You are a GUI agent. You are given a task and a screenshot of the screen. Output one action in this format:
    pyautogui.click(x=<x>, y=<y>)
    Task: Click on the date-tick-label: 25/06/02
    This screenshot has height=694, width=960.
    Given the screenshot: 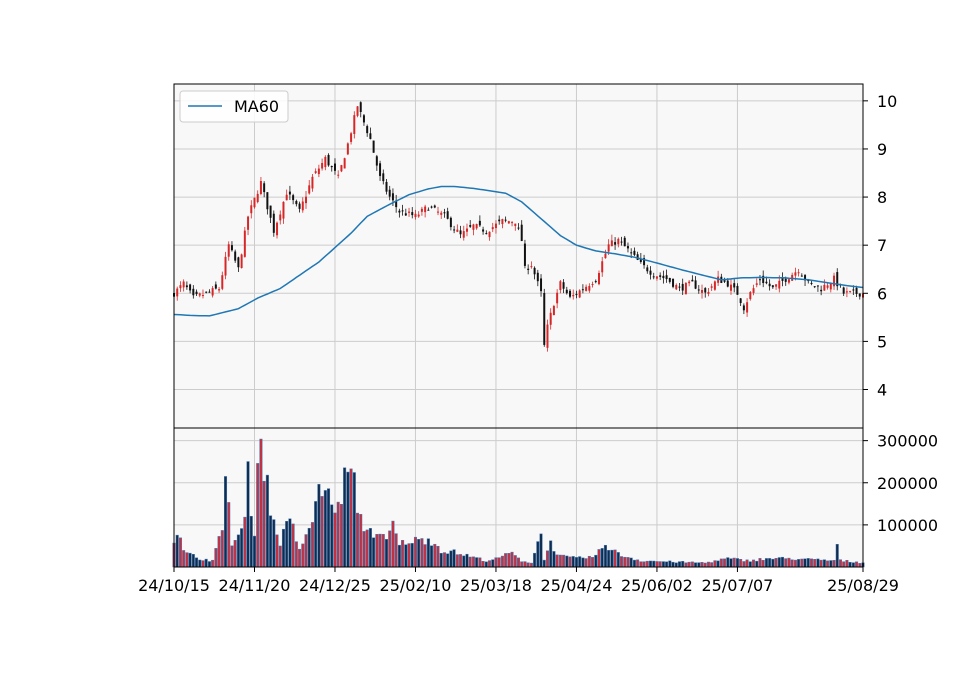 What is the action you would take?
    pyautogui.click(x=657, y=585)
    